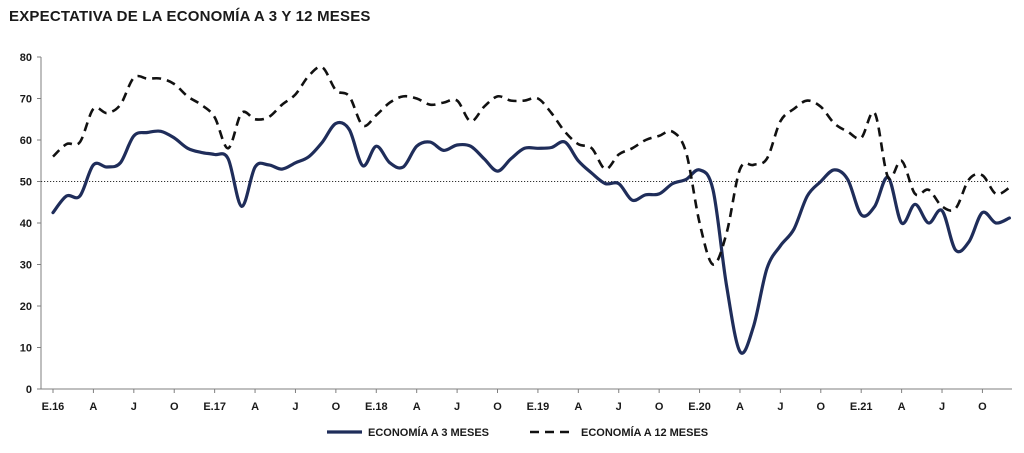  Describe the element at coordinates (376, 407) in the screenshot. I see `x-tick-label: E.18` at that location.